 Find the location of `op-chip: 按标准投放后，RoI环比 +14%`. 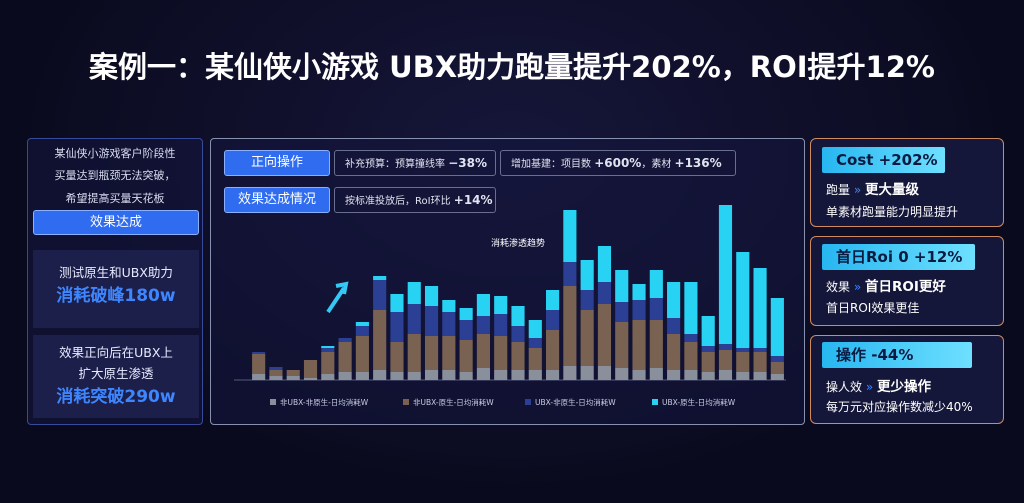

op-chip: 按标准投放后，RoI环比 +14% is located at coordinates (415, 200).